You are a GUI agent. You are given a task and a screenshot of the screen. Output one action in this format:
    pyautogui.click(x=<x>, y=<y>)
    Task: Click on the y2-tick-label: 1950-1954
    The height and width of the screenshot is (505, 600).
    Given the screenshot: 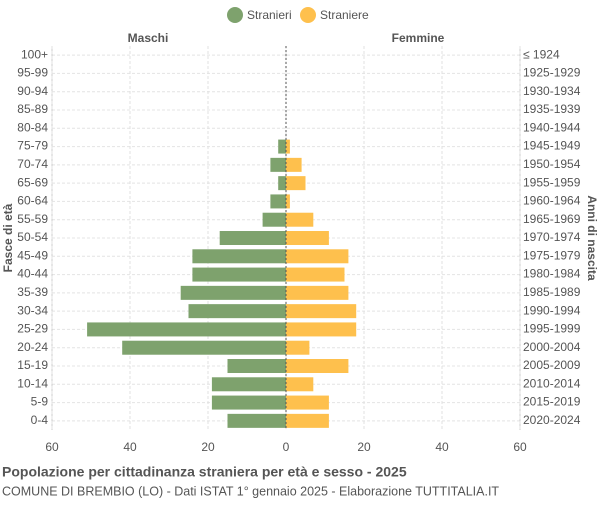 What is the action you would take?
    pyautogui.click(x=552, y=164)
    